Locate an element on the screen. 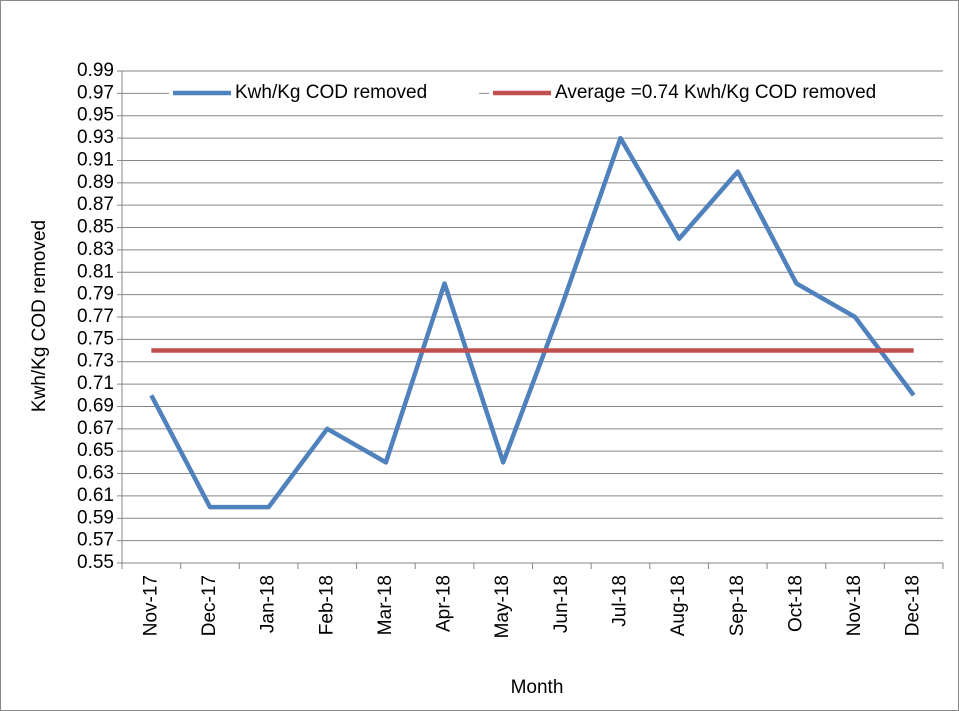 The image size is (959, 711). x-tick-label: Feb-18 is located at coordinates (326, 605).